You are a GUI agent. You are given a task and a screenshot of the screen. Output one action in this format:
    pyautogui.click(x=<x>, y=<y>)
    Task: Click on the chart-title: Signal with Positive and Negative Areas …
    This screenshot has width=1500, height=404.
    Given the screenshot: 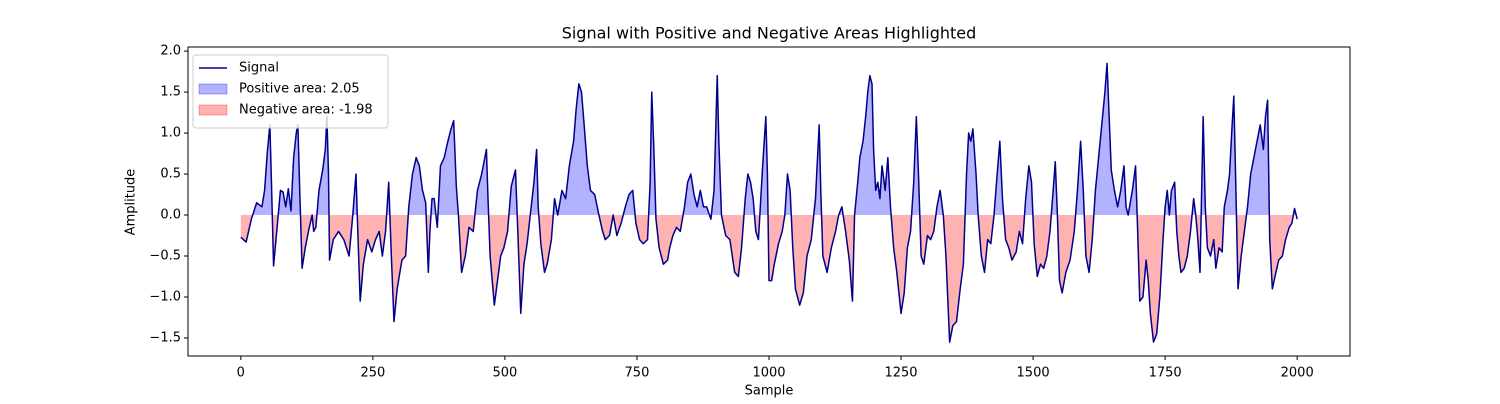 What is the action you would take?
    pyautogui.click(x=769, y=33)
    